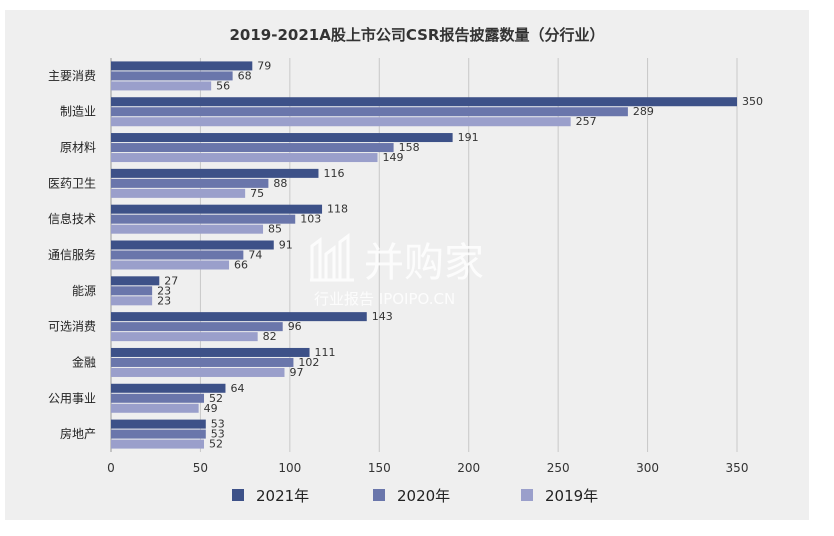  Describe the element at coordinates (72, 398) in the screenshot. I see `category-label: 公用事业` at that location.